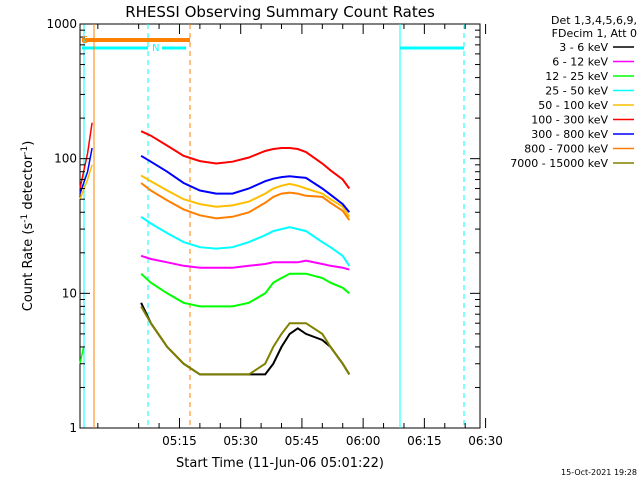  What do you see at coordinates (363, 441) in the screenshot?
I see `x-tick-label: 06:00` at bounding box center [363, 441].